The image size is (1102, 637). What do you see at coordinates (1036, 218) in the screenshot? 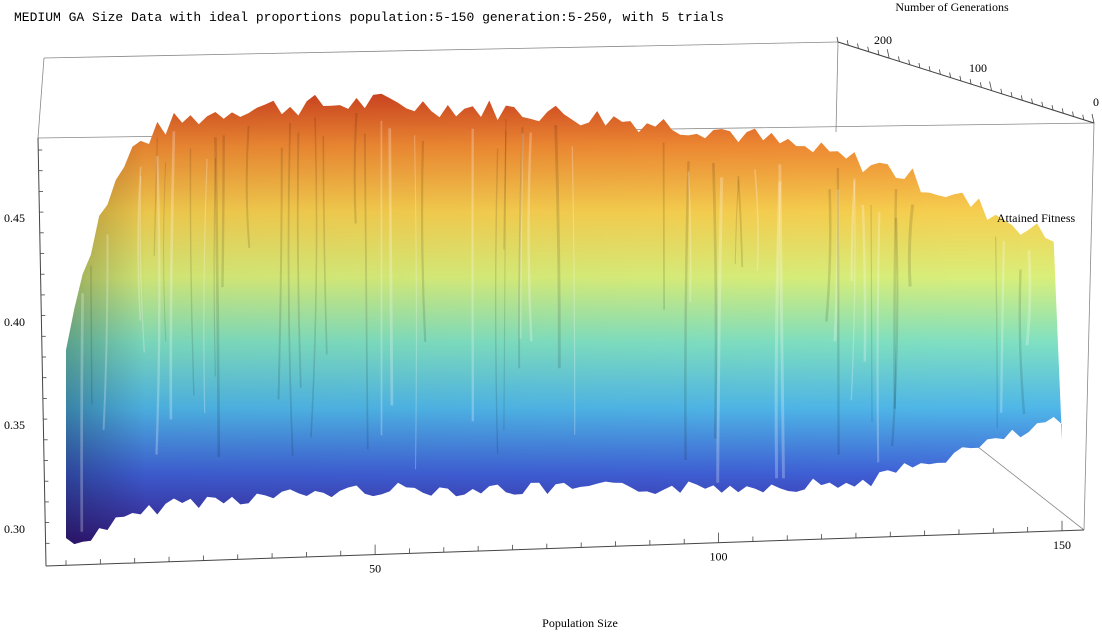
I see `z-axis-label: Attained Fitness` at bounding box center [1036, 218].